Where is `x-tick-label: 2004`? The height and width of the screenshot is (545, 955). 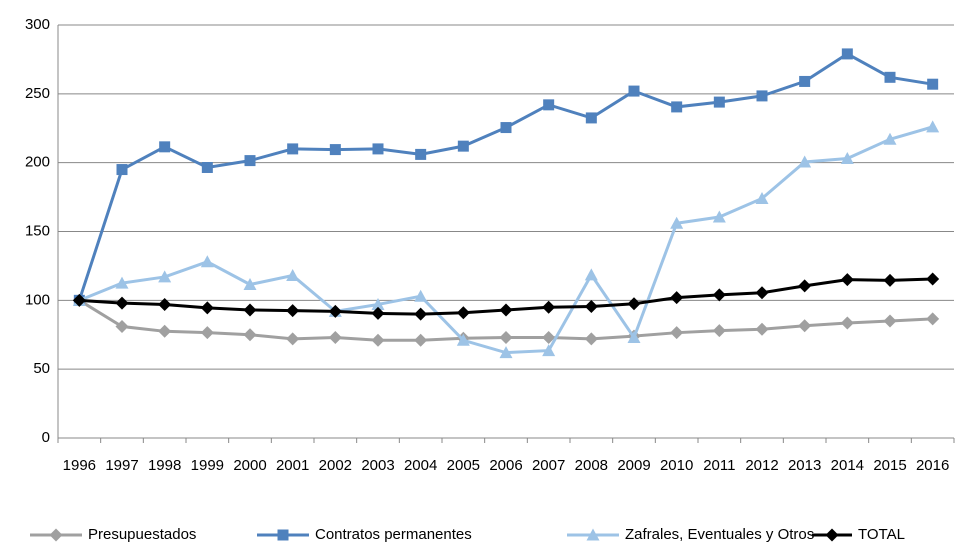
x-tick-label: 2004 is located at coordinates (420, 465).